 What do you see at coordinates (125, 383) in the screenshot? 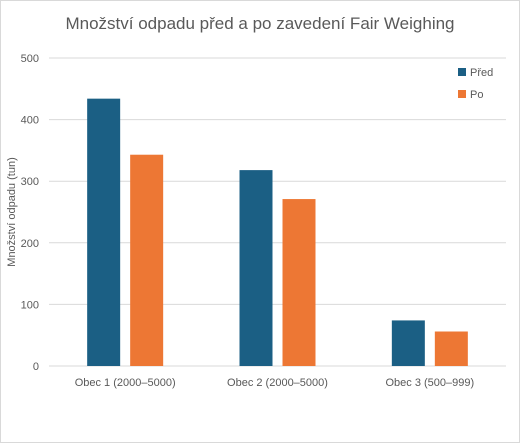
I see `x-tick-label: Obec 1 (2000–5000)` at bounding box center [125, 383].